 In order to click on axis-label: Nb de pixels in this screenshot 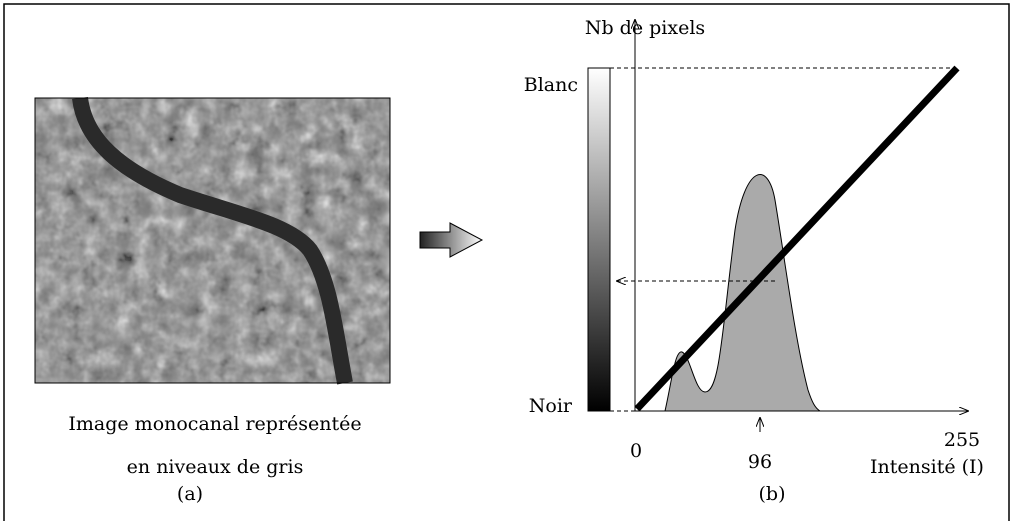, I will do `click(645, 28)`.